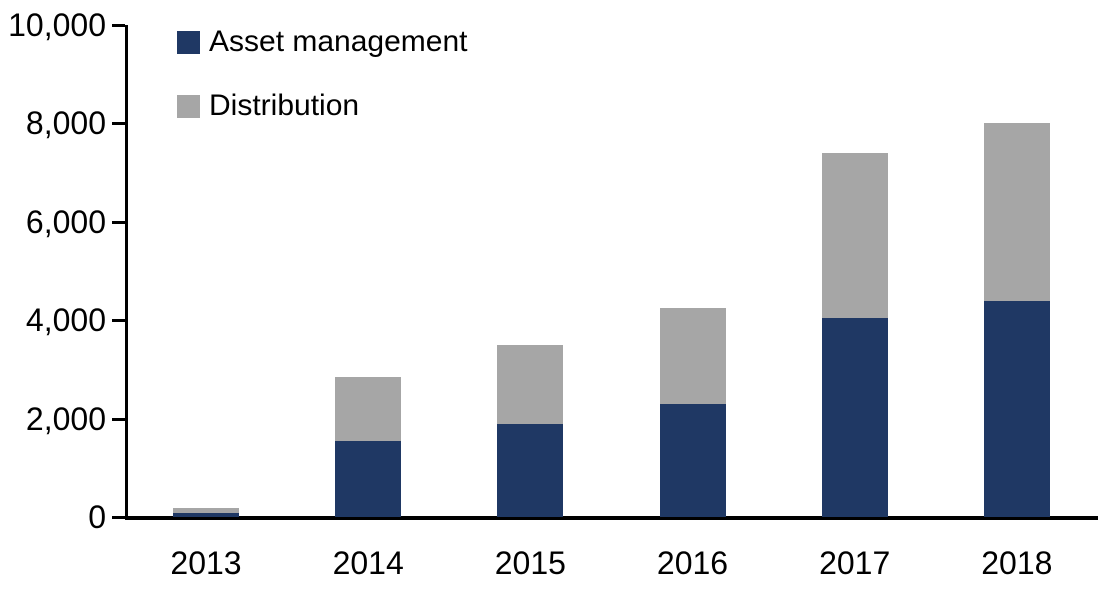  Describe the element at coordinates (65, 320) in the screenshot. I see `y-axis-tick-label: 4,000` at that location.